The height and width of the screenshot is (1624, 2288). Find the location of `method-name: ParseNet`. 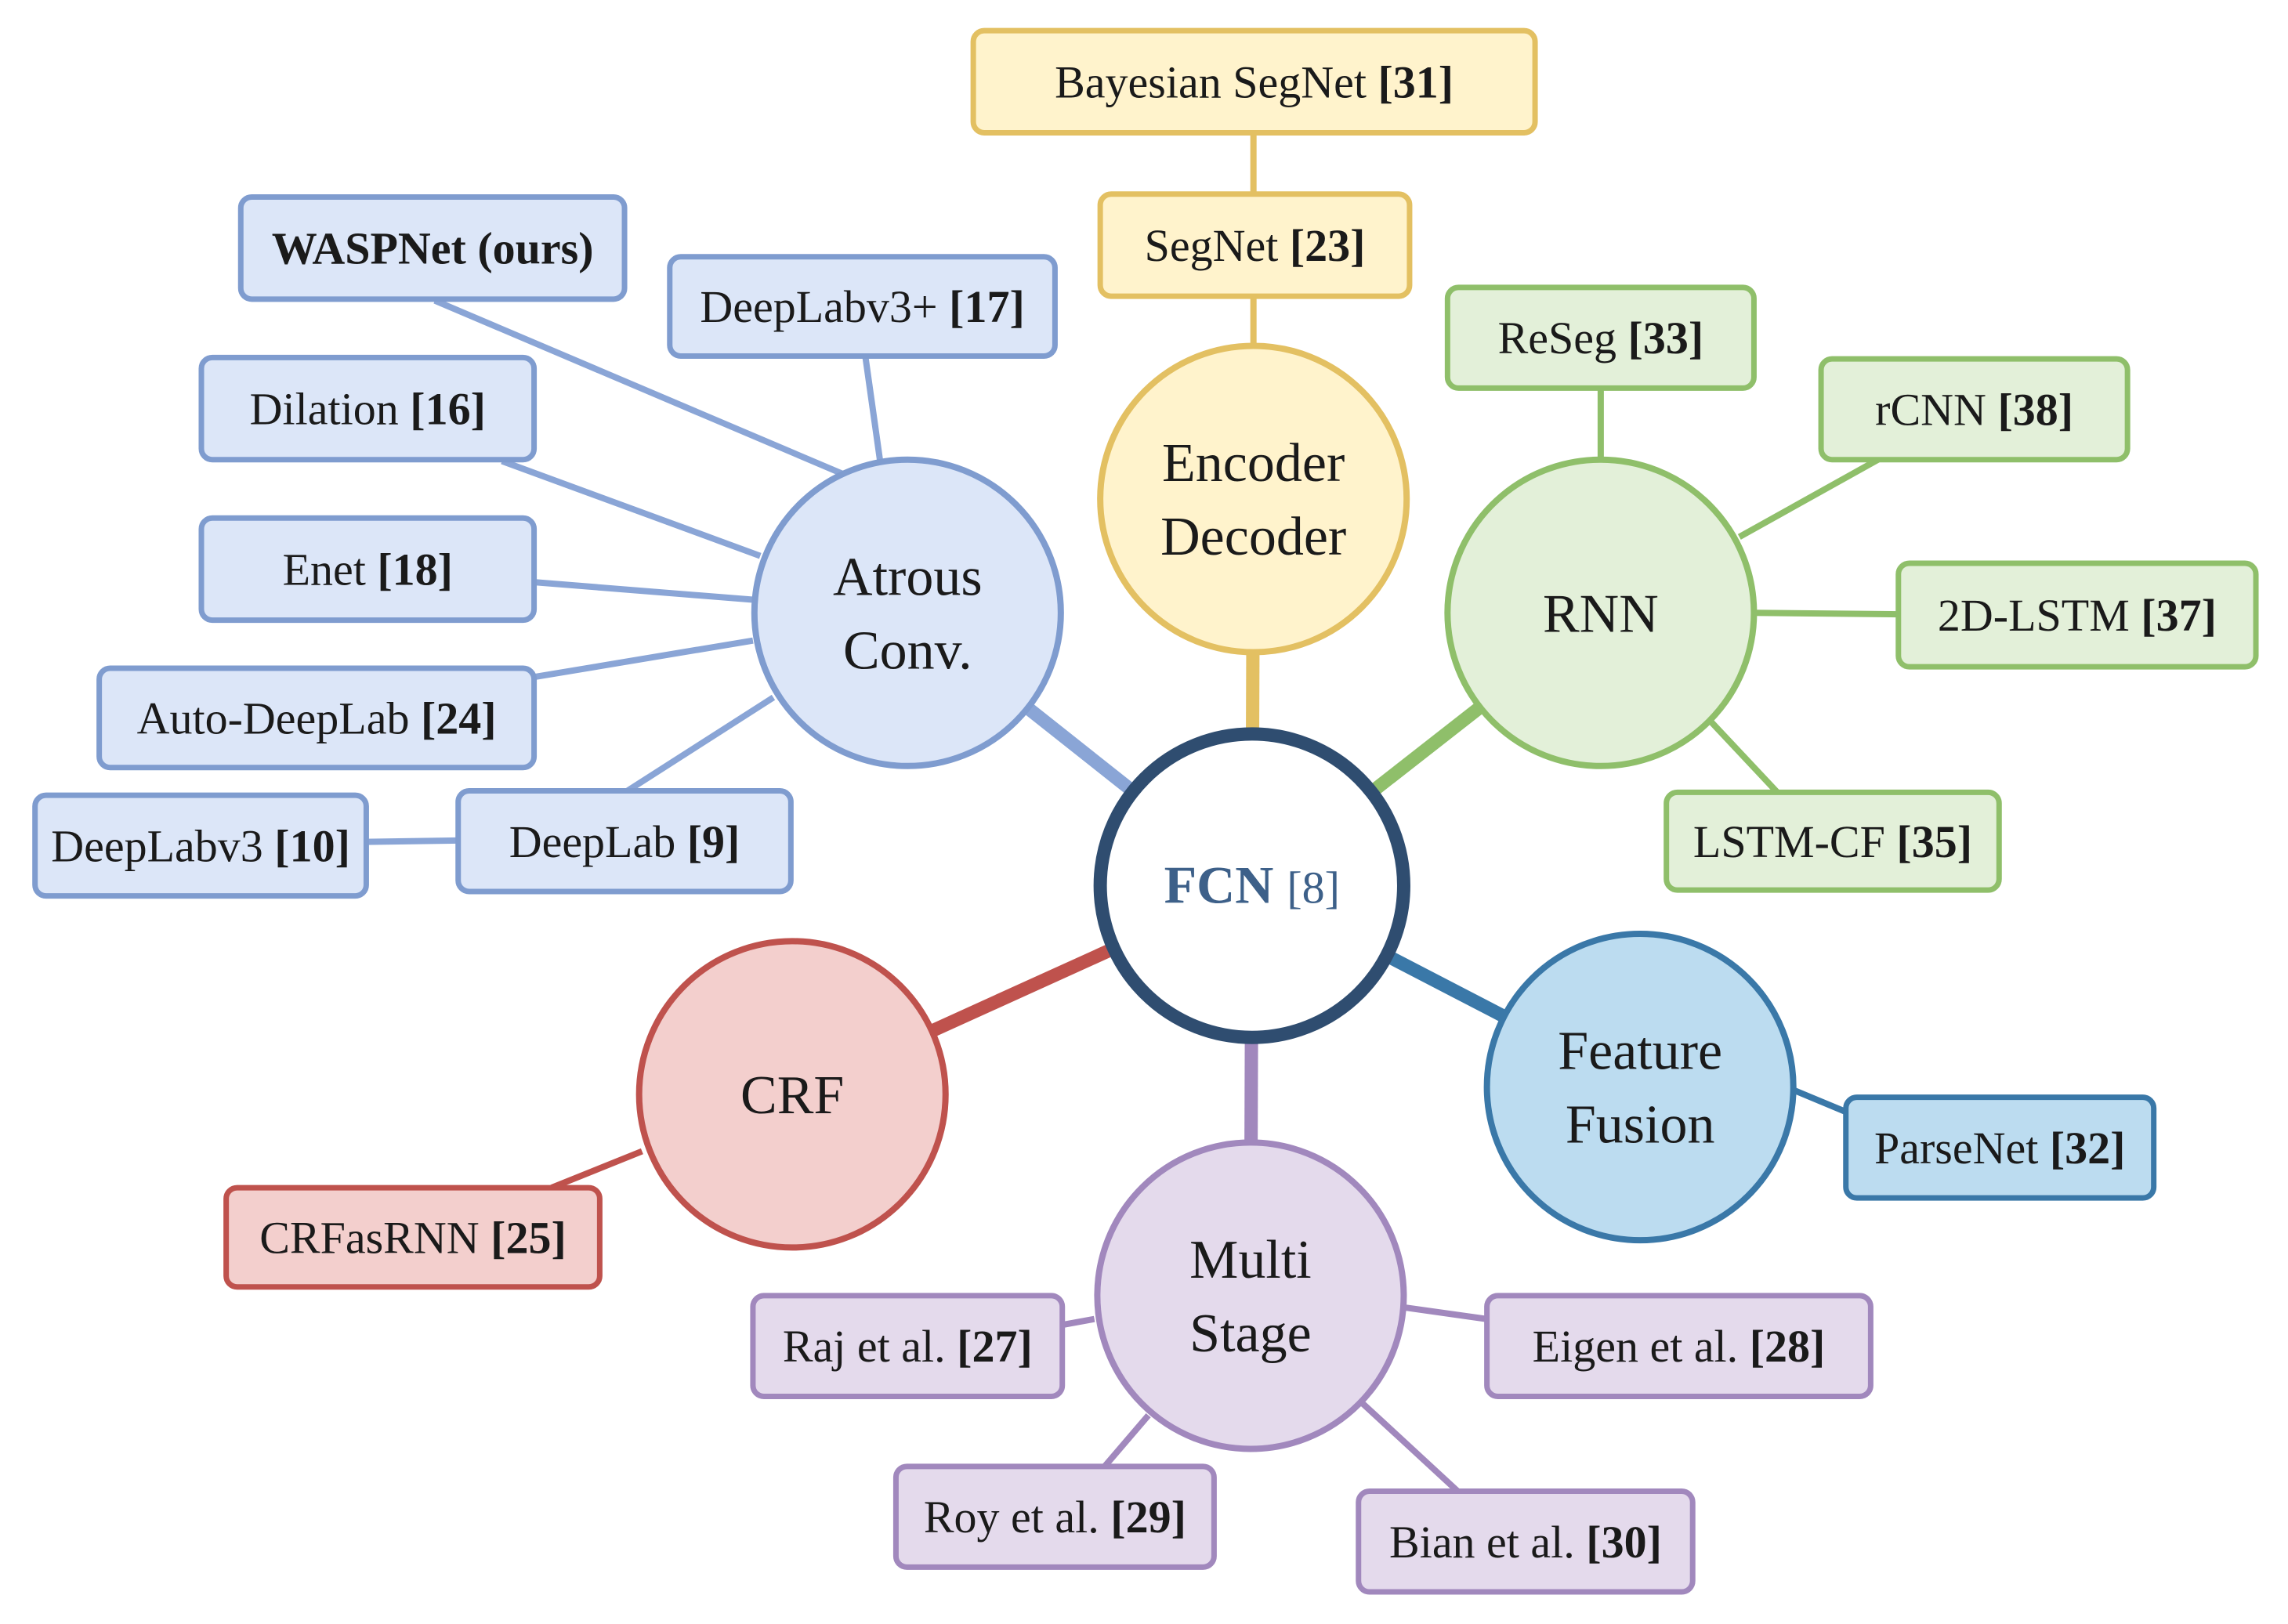

method-name: ParseNet is located at coordinates (1962, 1148).